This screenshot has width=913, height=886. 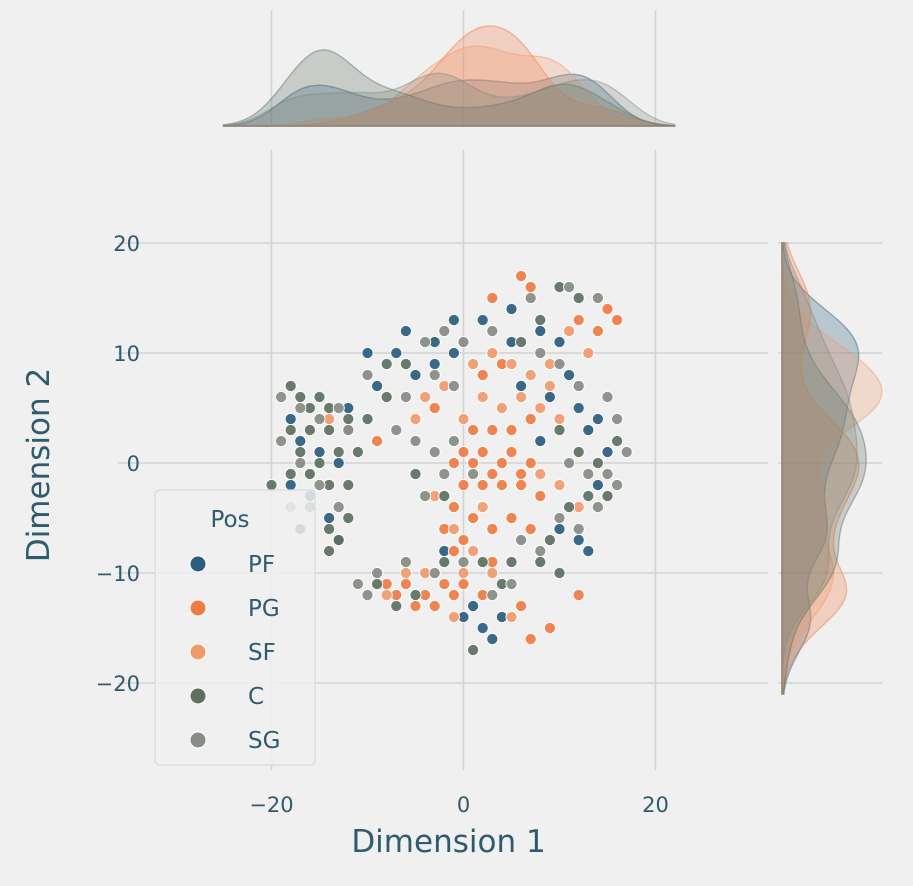 I want to click on kde-y-pf, so click(x=820, y=468).